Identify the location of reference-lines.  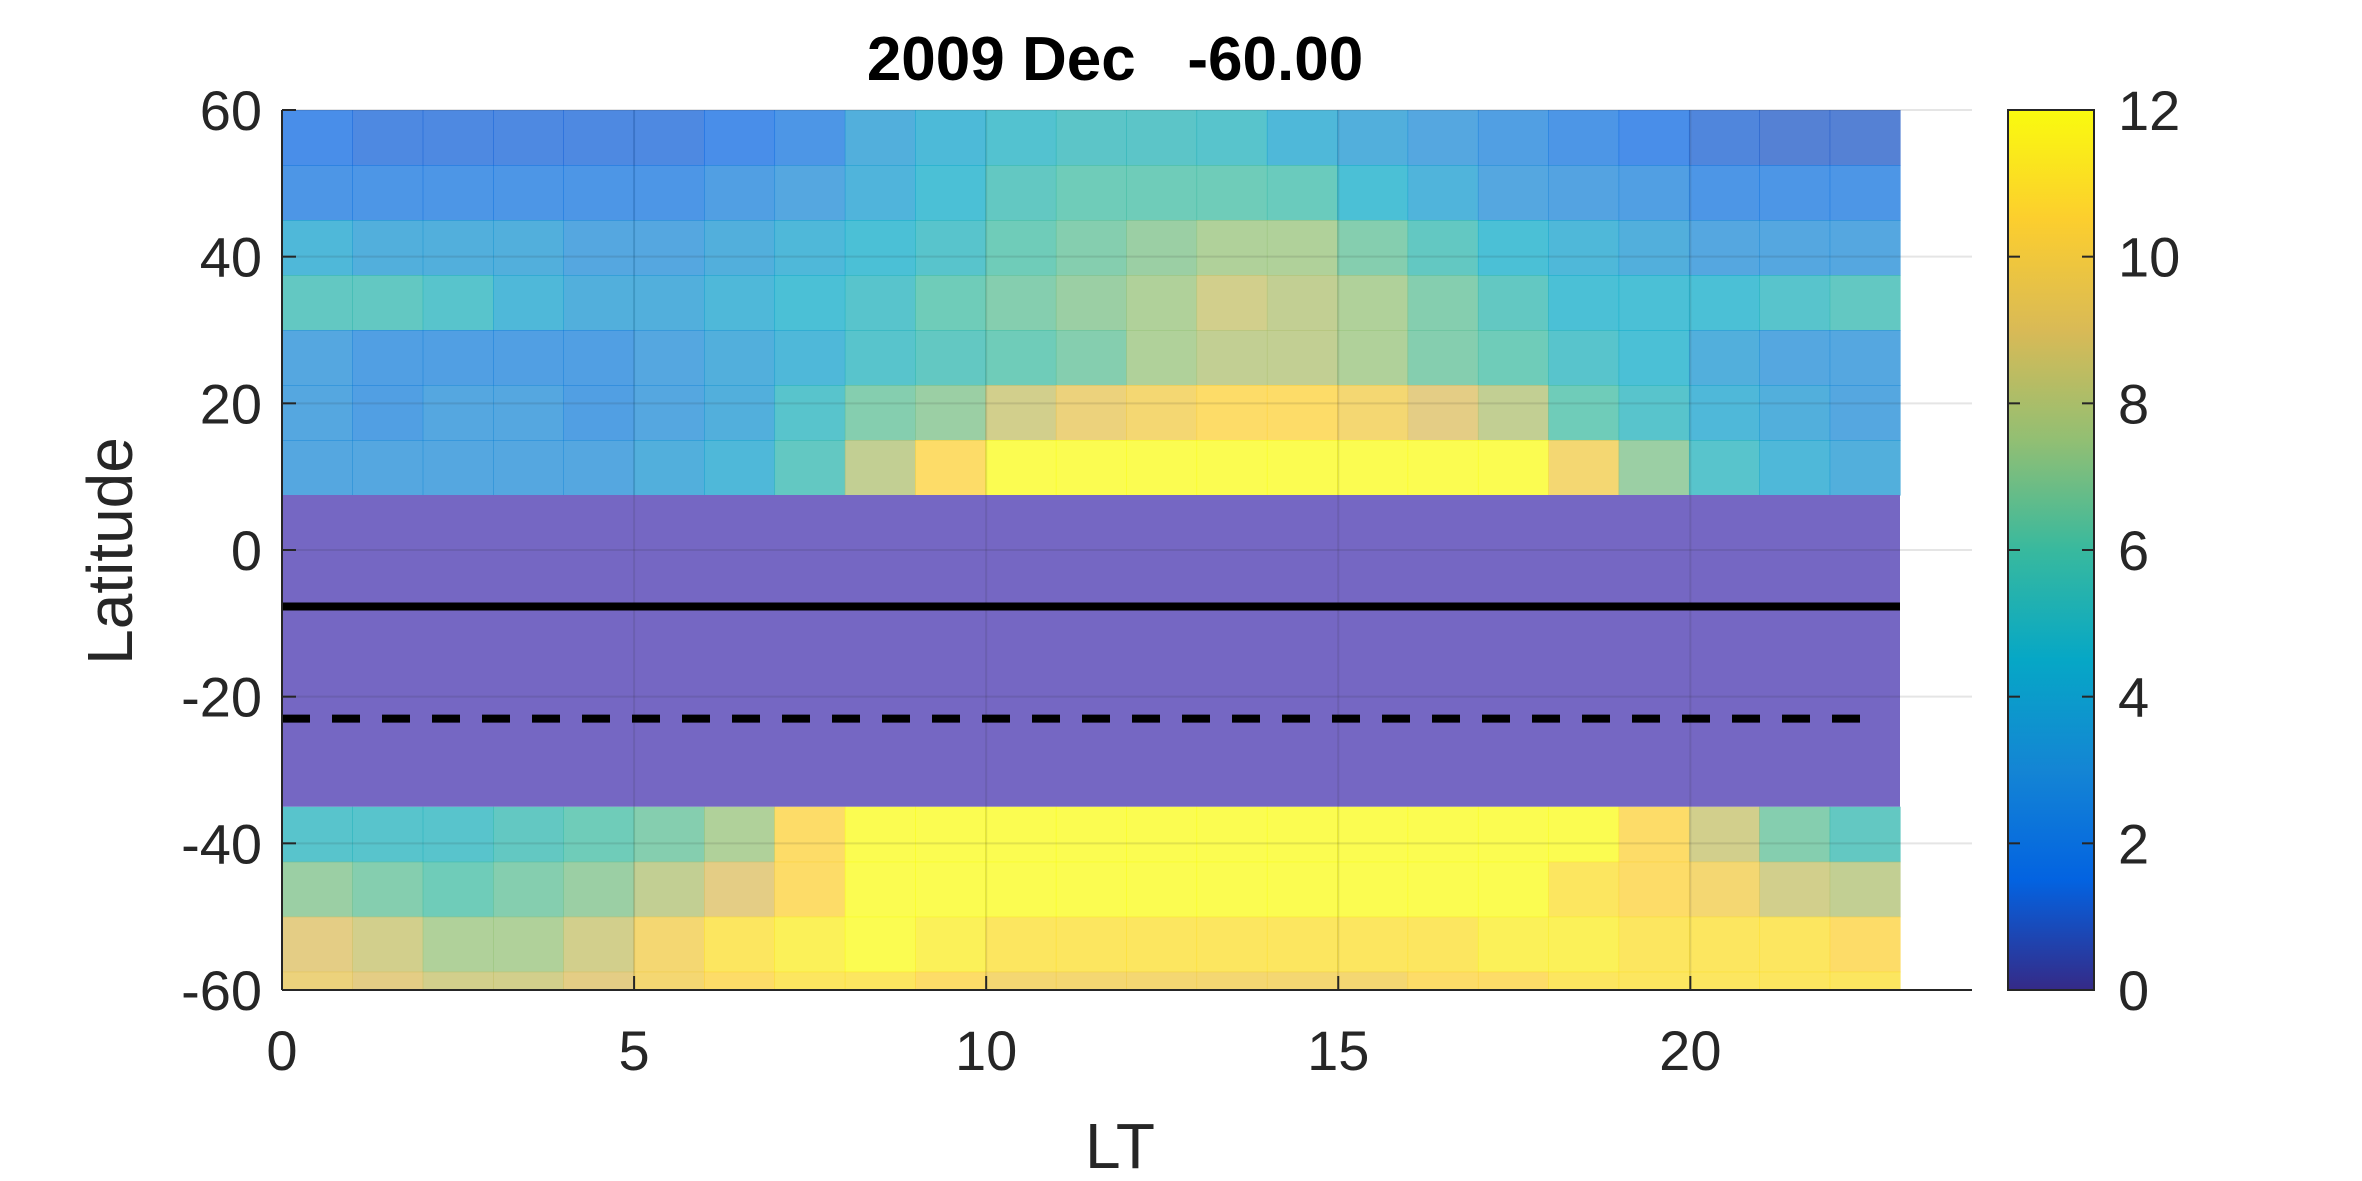
(1091, 662).